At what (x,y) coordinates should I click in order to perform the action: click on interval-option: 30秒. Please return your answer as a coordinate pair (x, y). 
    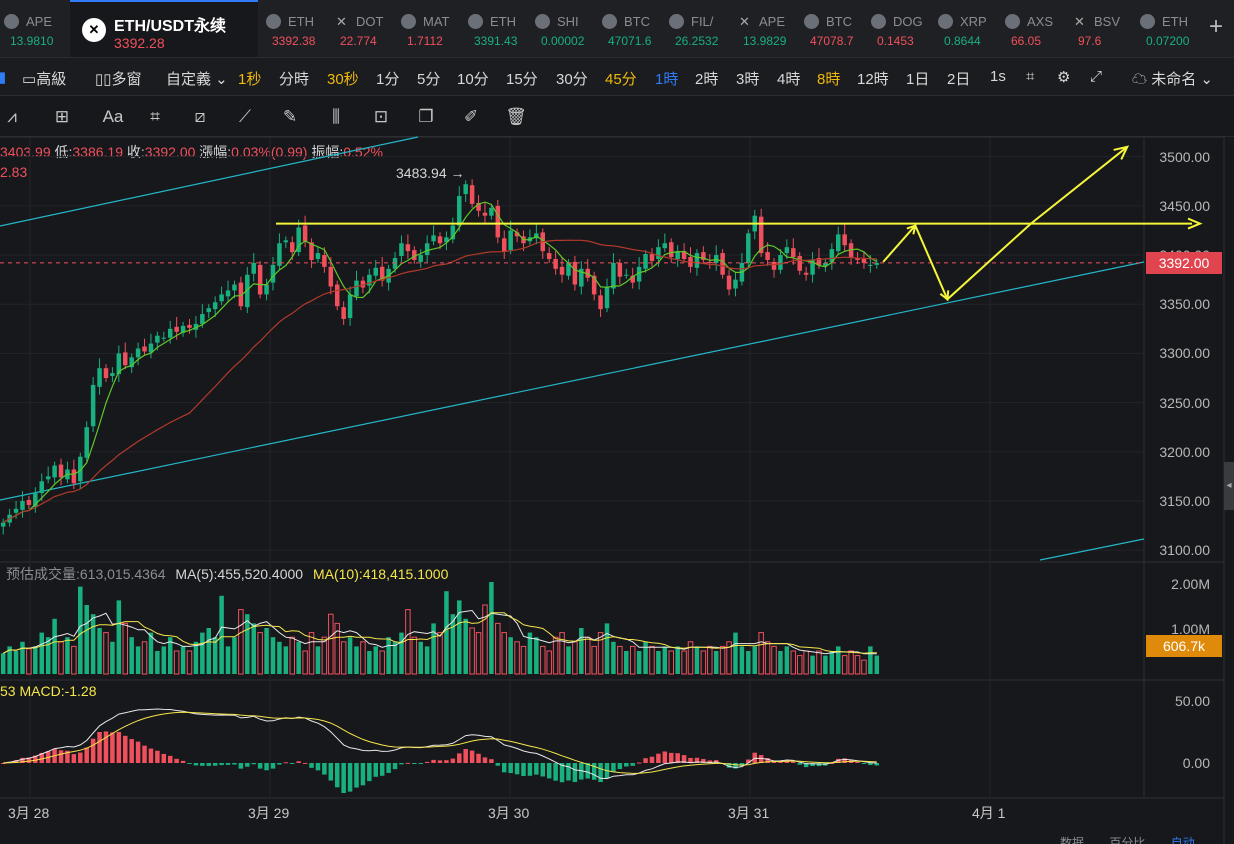
    Looking at the image, I should click on (343, 79).